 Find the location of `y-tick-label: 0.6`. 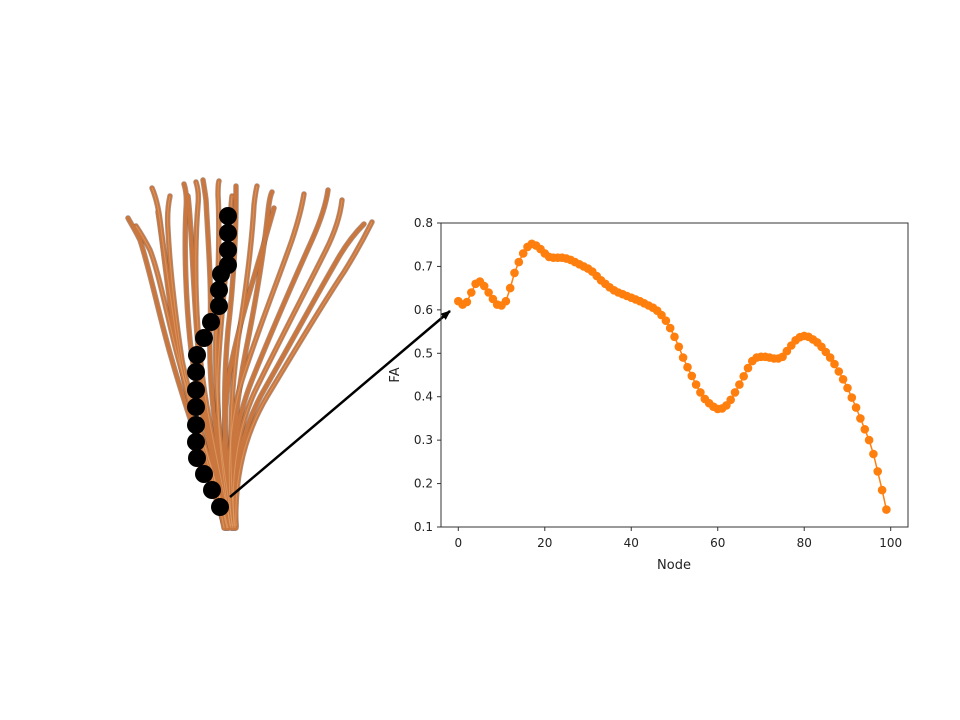

y-tick-label: 0.6 is located at coordinates (423, 310).